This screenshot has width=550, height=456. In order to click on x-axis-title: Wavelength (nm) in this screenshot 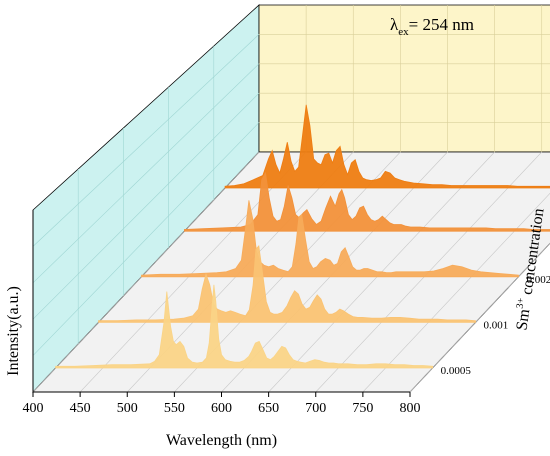, I will do `click(221, 440)`.